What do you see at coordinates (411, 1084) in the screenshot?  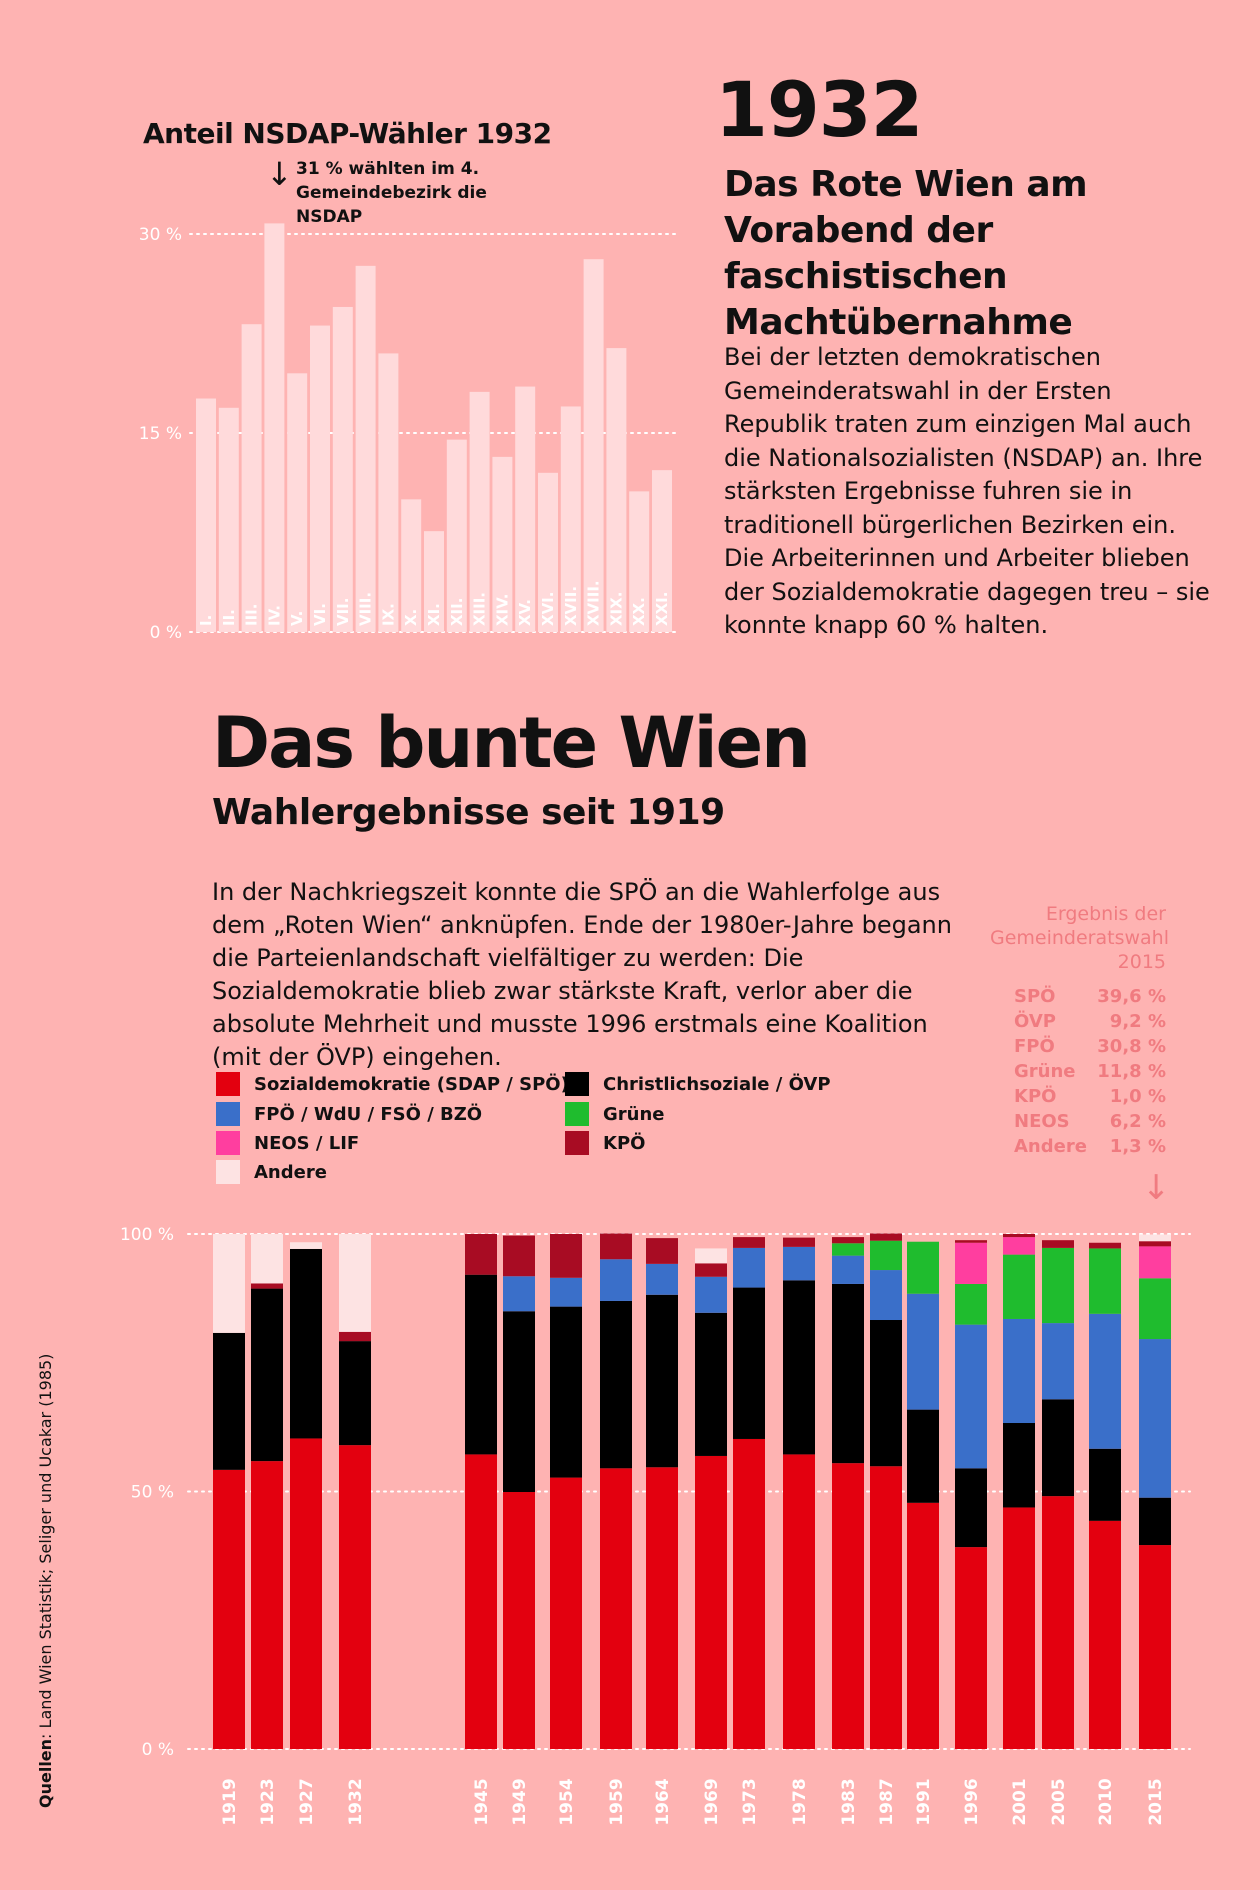 I see `legend-label: Sozialdemokratie (SDAP / SPÖ)` at bounding box center [411, 1084].